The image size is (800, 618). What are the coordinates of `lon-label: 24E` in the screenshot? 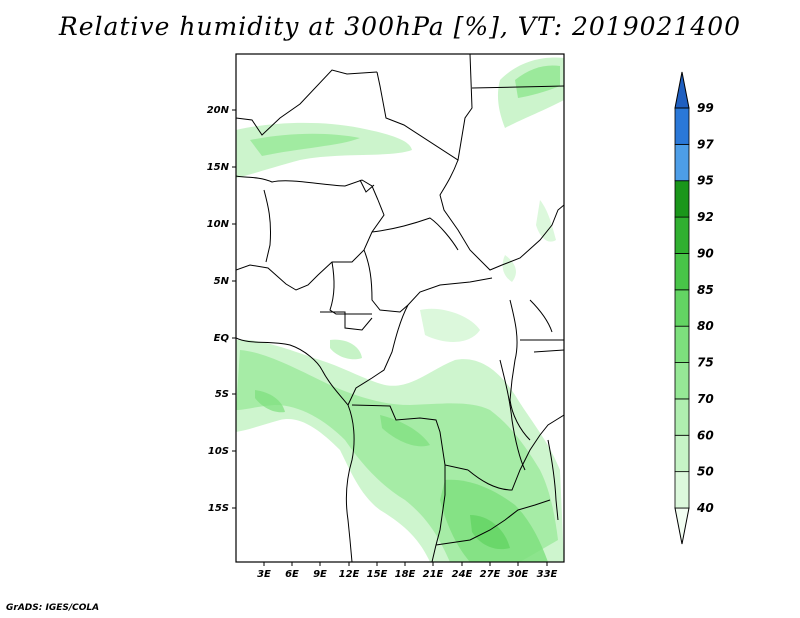 It's located at (462, 574).